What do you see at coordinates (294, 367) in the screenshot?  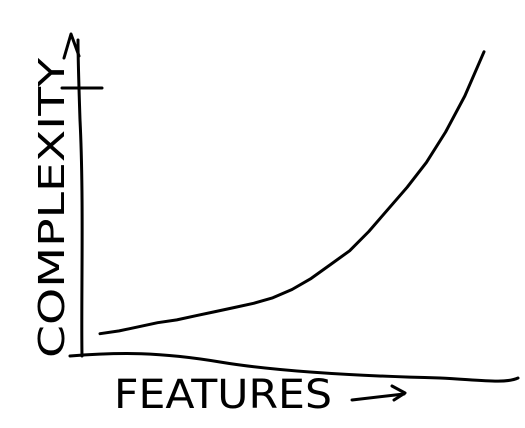 I see `x-axis-line` at bounding box center [294, 367].